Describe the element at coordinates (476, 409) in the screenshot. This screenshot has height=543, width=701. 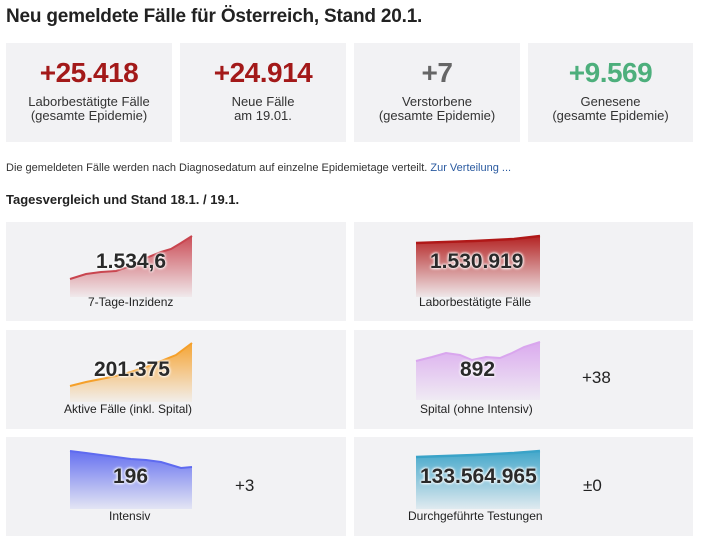
I see `card-label: Spital (ohne Intensiv)` at that location.